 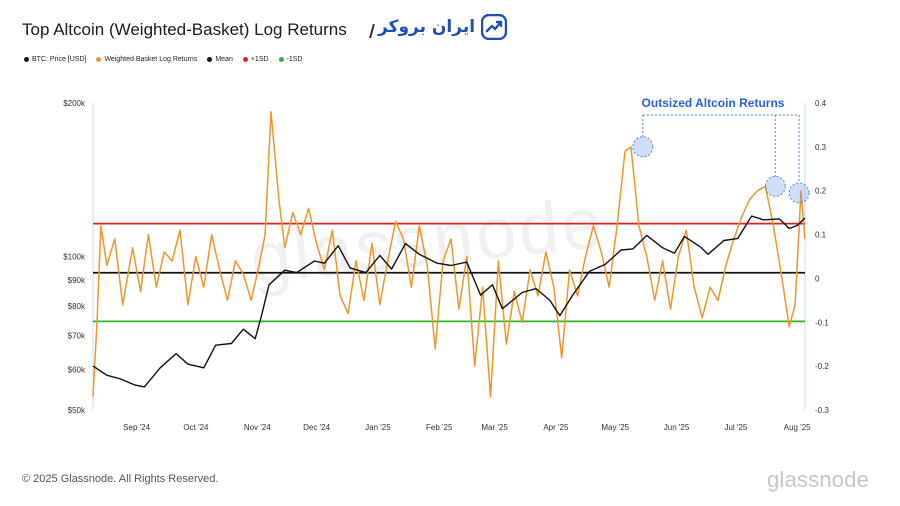 I want to click on x-axis-tick-label: Apr '25, so click(x=556, y=427).